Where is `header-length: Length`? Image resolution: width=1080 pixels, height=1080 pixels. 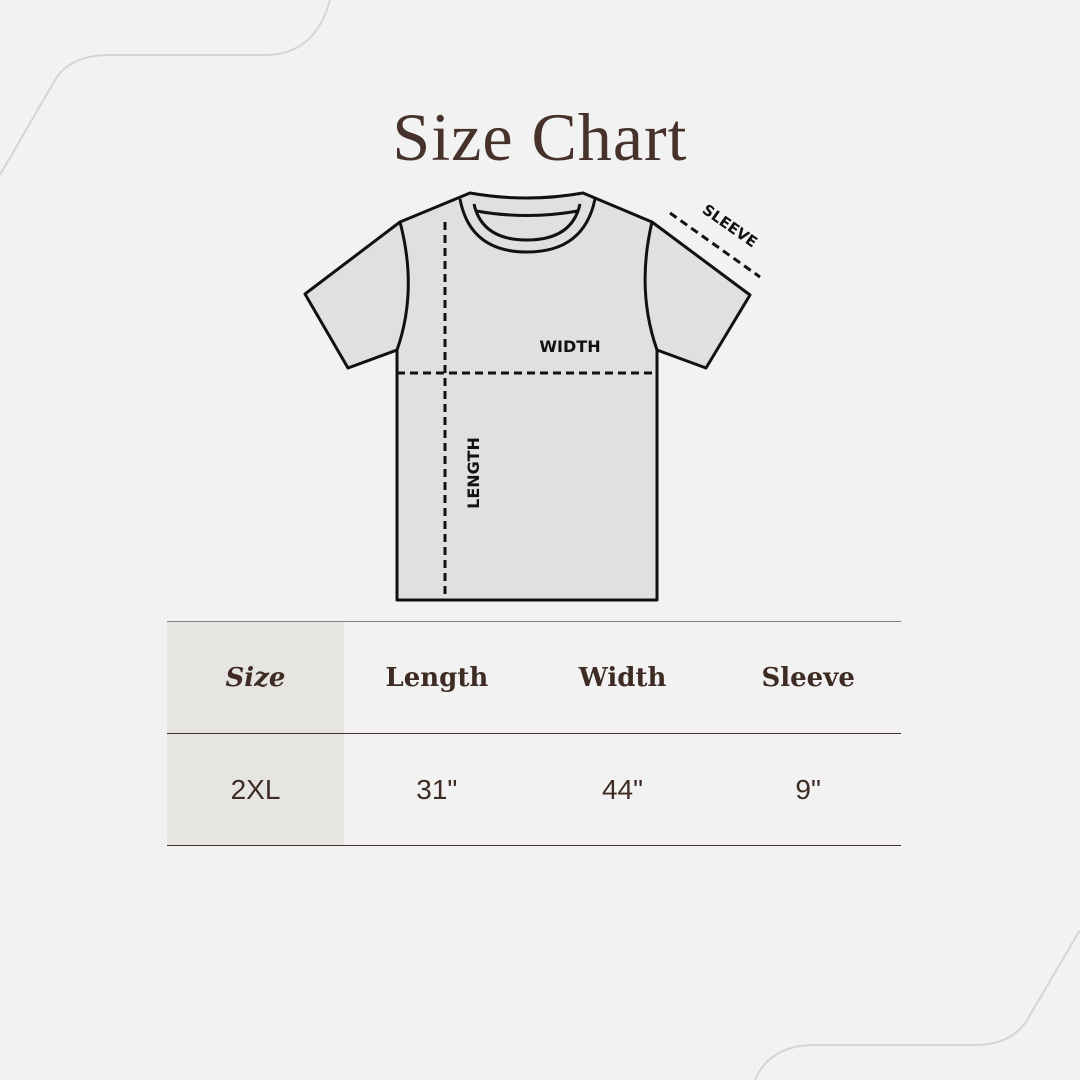 header-length: Length is located at coordinates (437, 677).